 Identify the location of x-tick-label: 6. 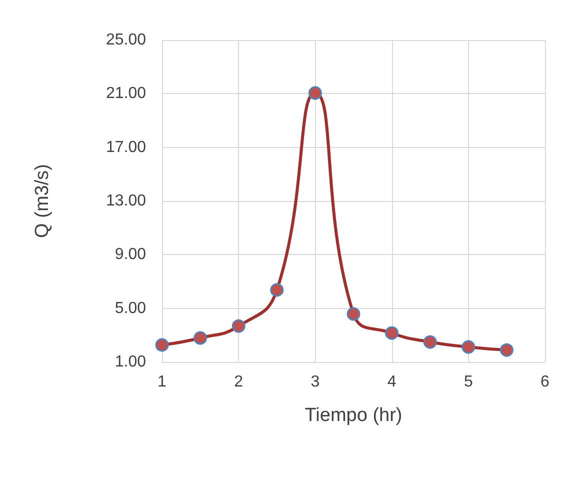
(545, 382).